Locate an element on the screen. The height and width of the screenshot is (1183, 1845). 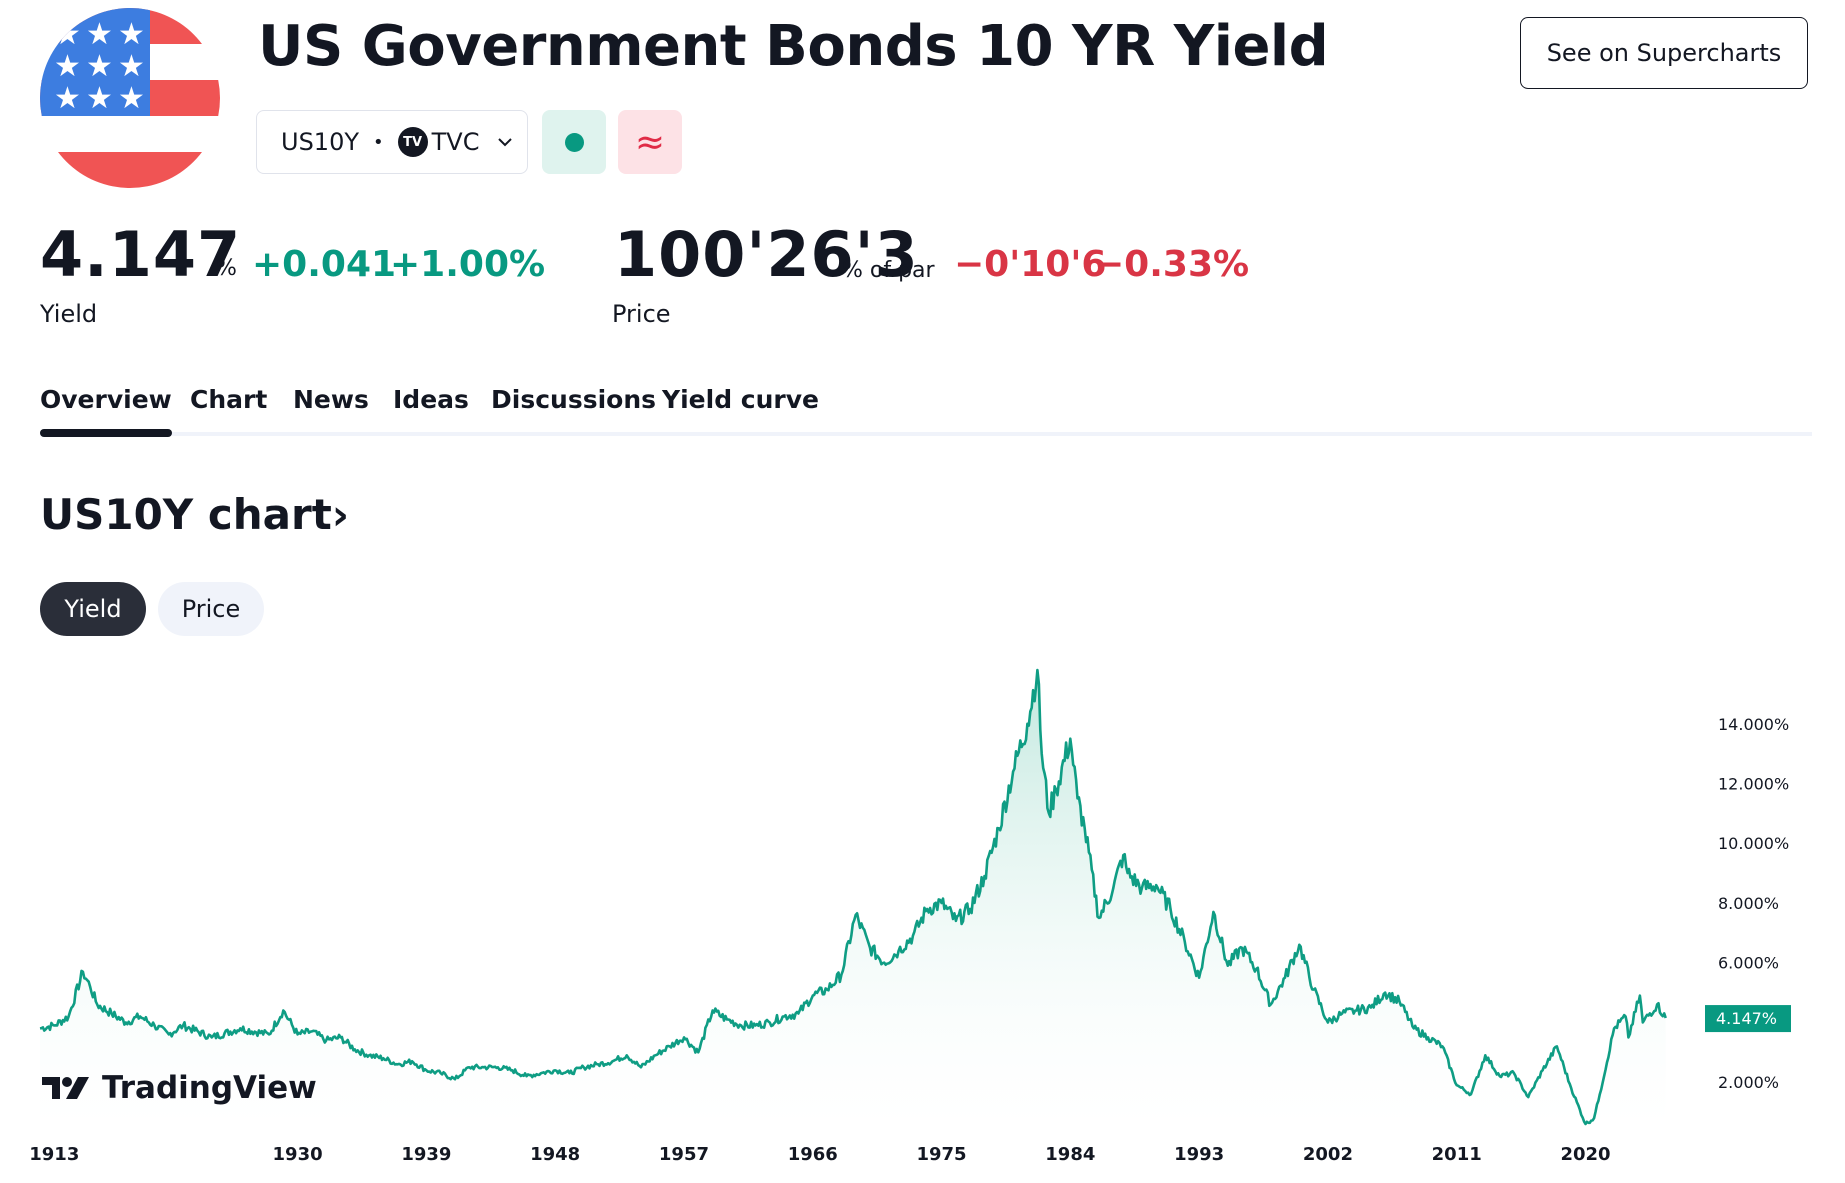
x-tick-label: 1913 is located at coordinates (54, 1154).